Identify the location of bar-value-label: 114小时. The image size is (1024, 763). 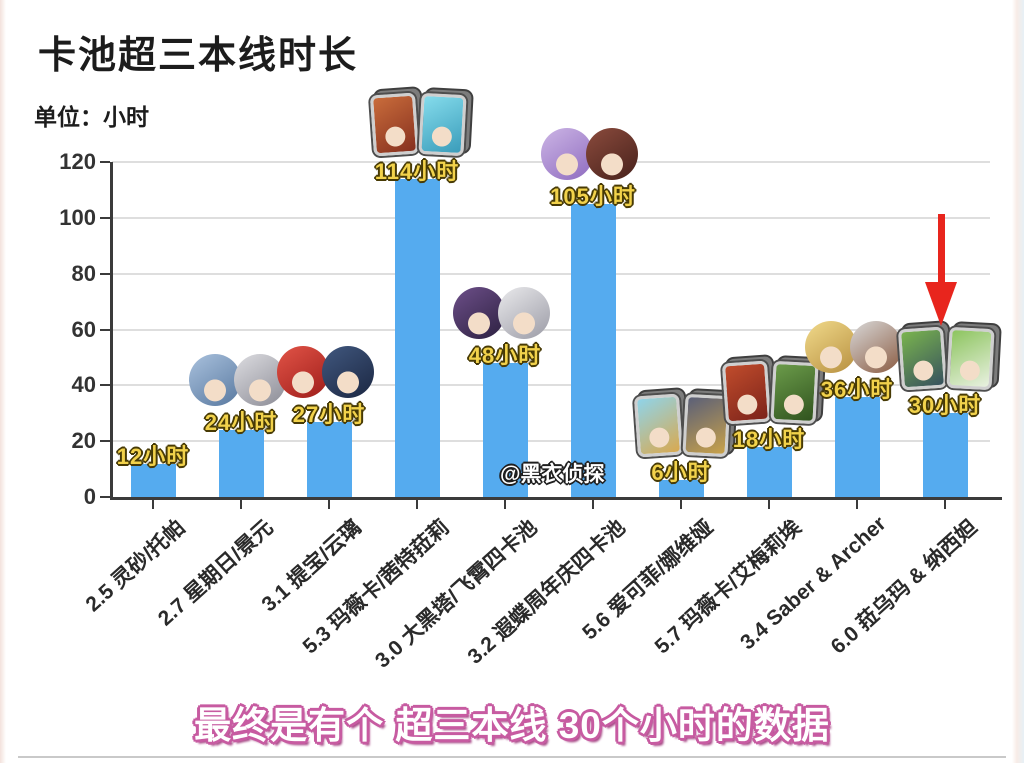
(417, 171).